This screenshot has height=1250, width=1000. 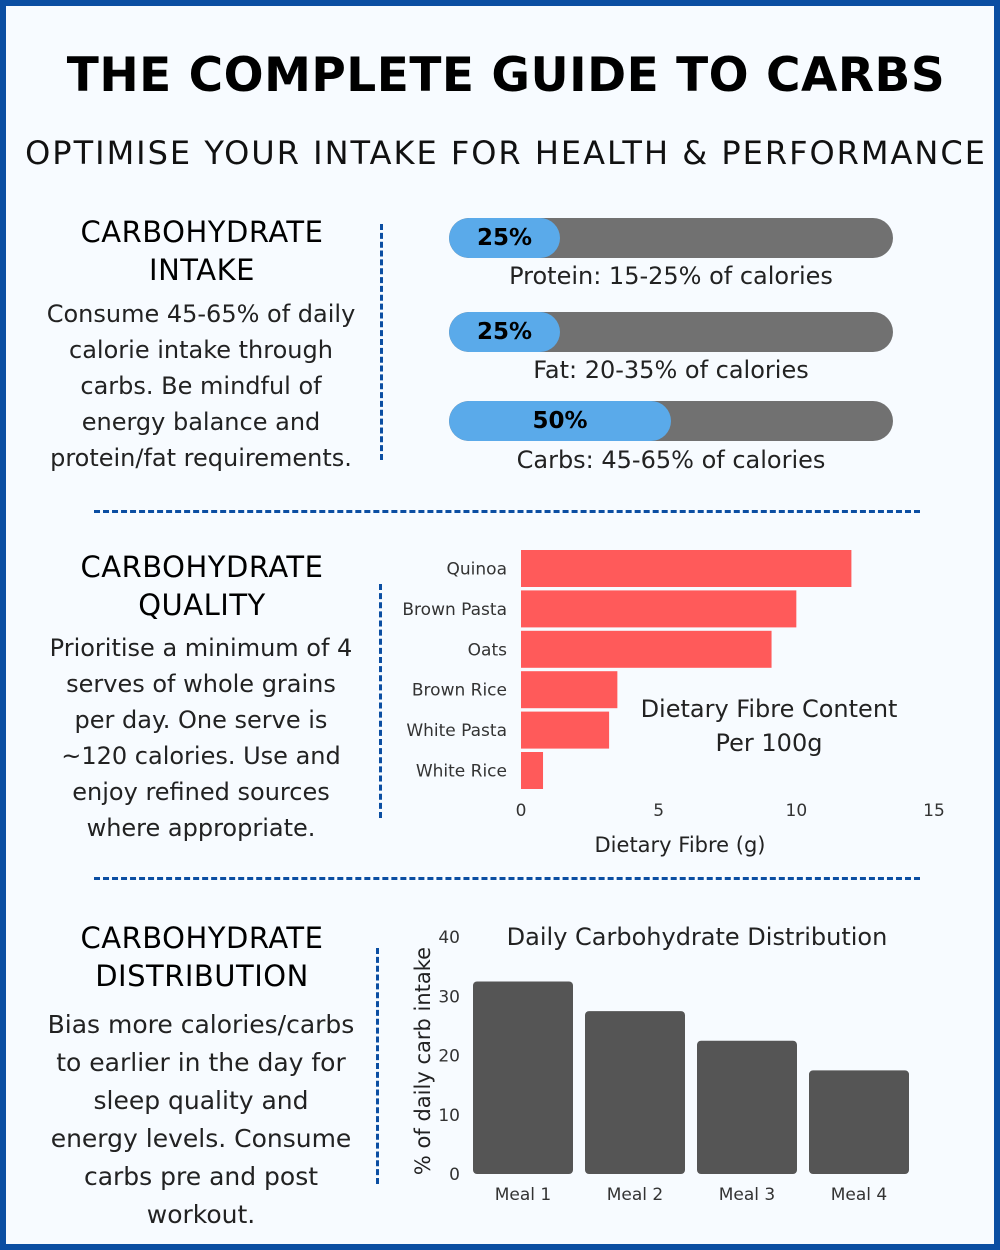 What do you see at coordinates (671, 460) in the screenshot?
I see `progress-caption: Carbs: 45-65% of calories` at bounding box center [671, 460].